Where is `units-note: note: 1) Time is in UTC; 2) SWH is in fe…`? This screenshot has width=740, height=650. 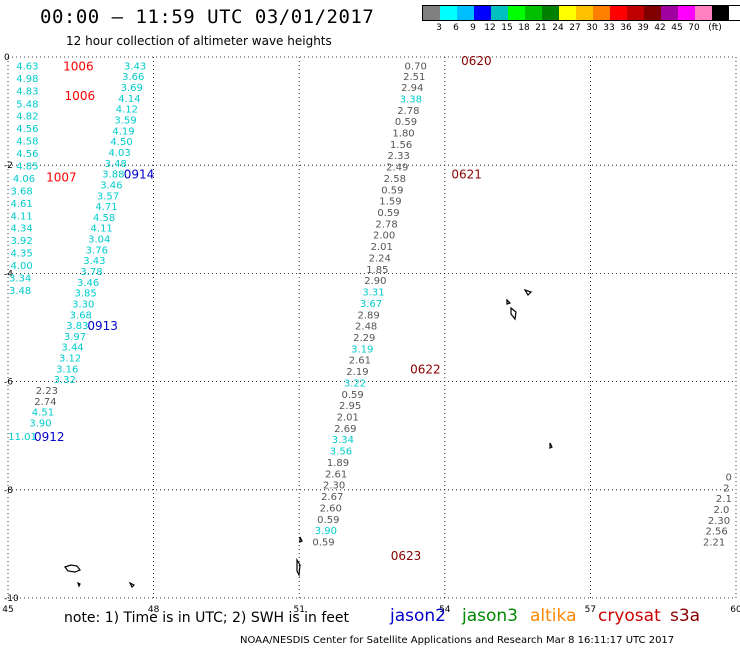
units-note: note: 1) Time is in UTC; 2) SWH is in fe… is located at coordinates (207, 618).